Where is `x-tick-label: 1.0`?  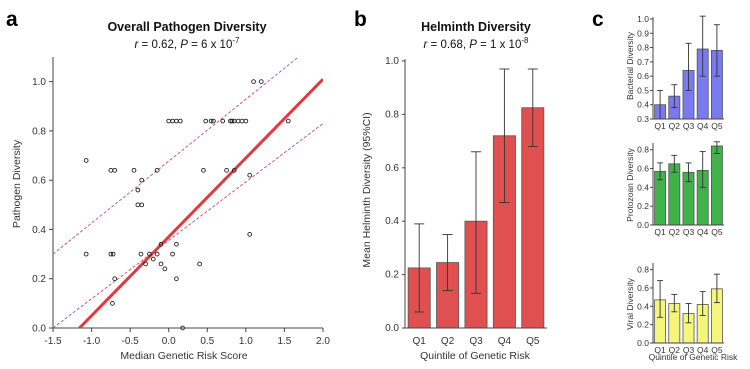
x-tick-label: 1.0 is located at coordinates (246, 341).